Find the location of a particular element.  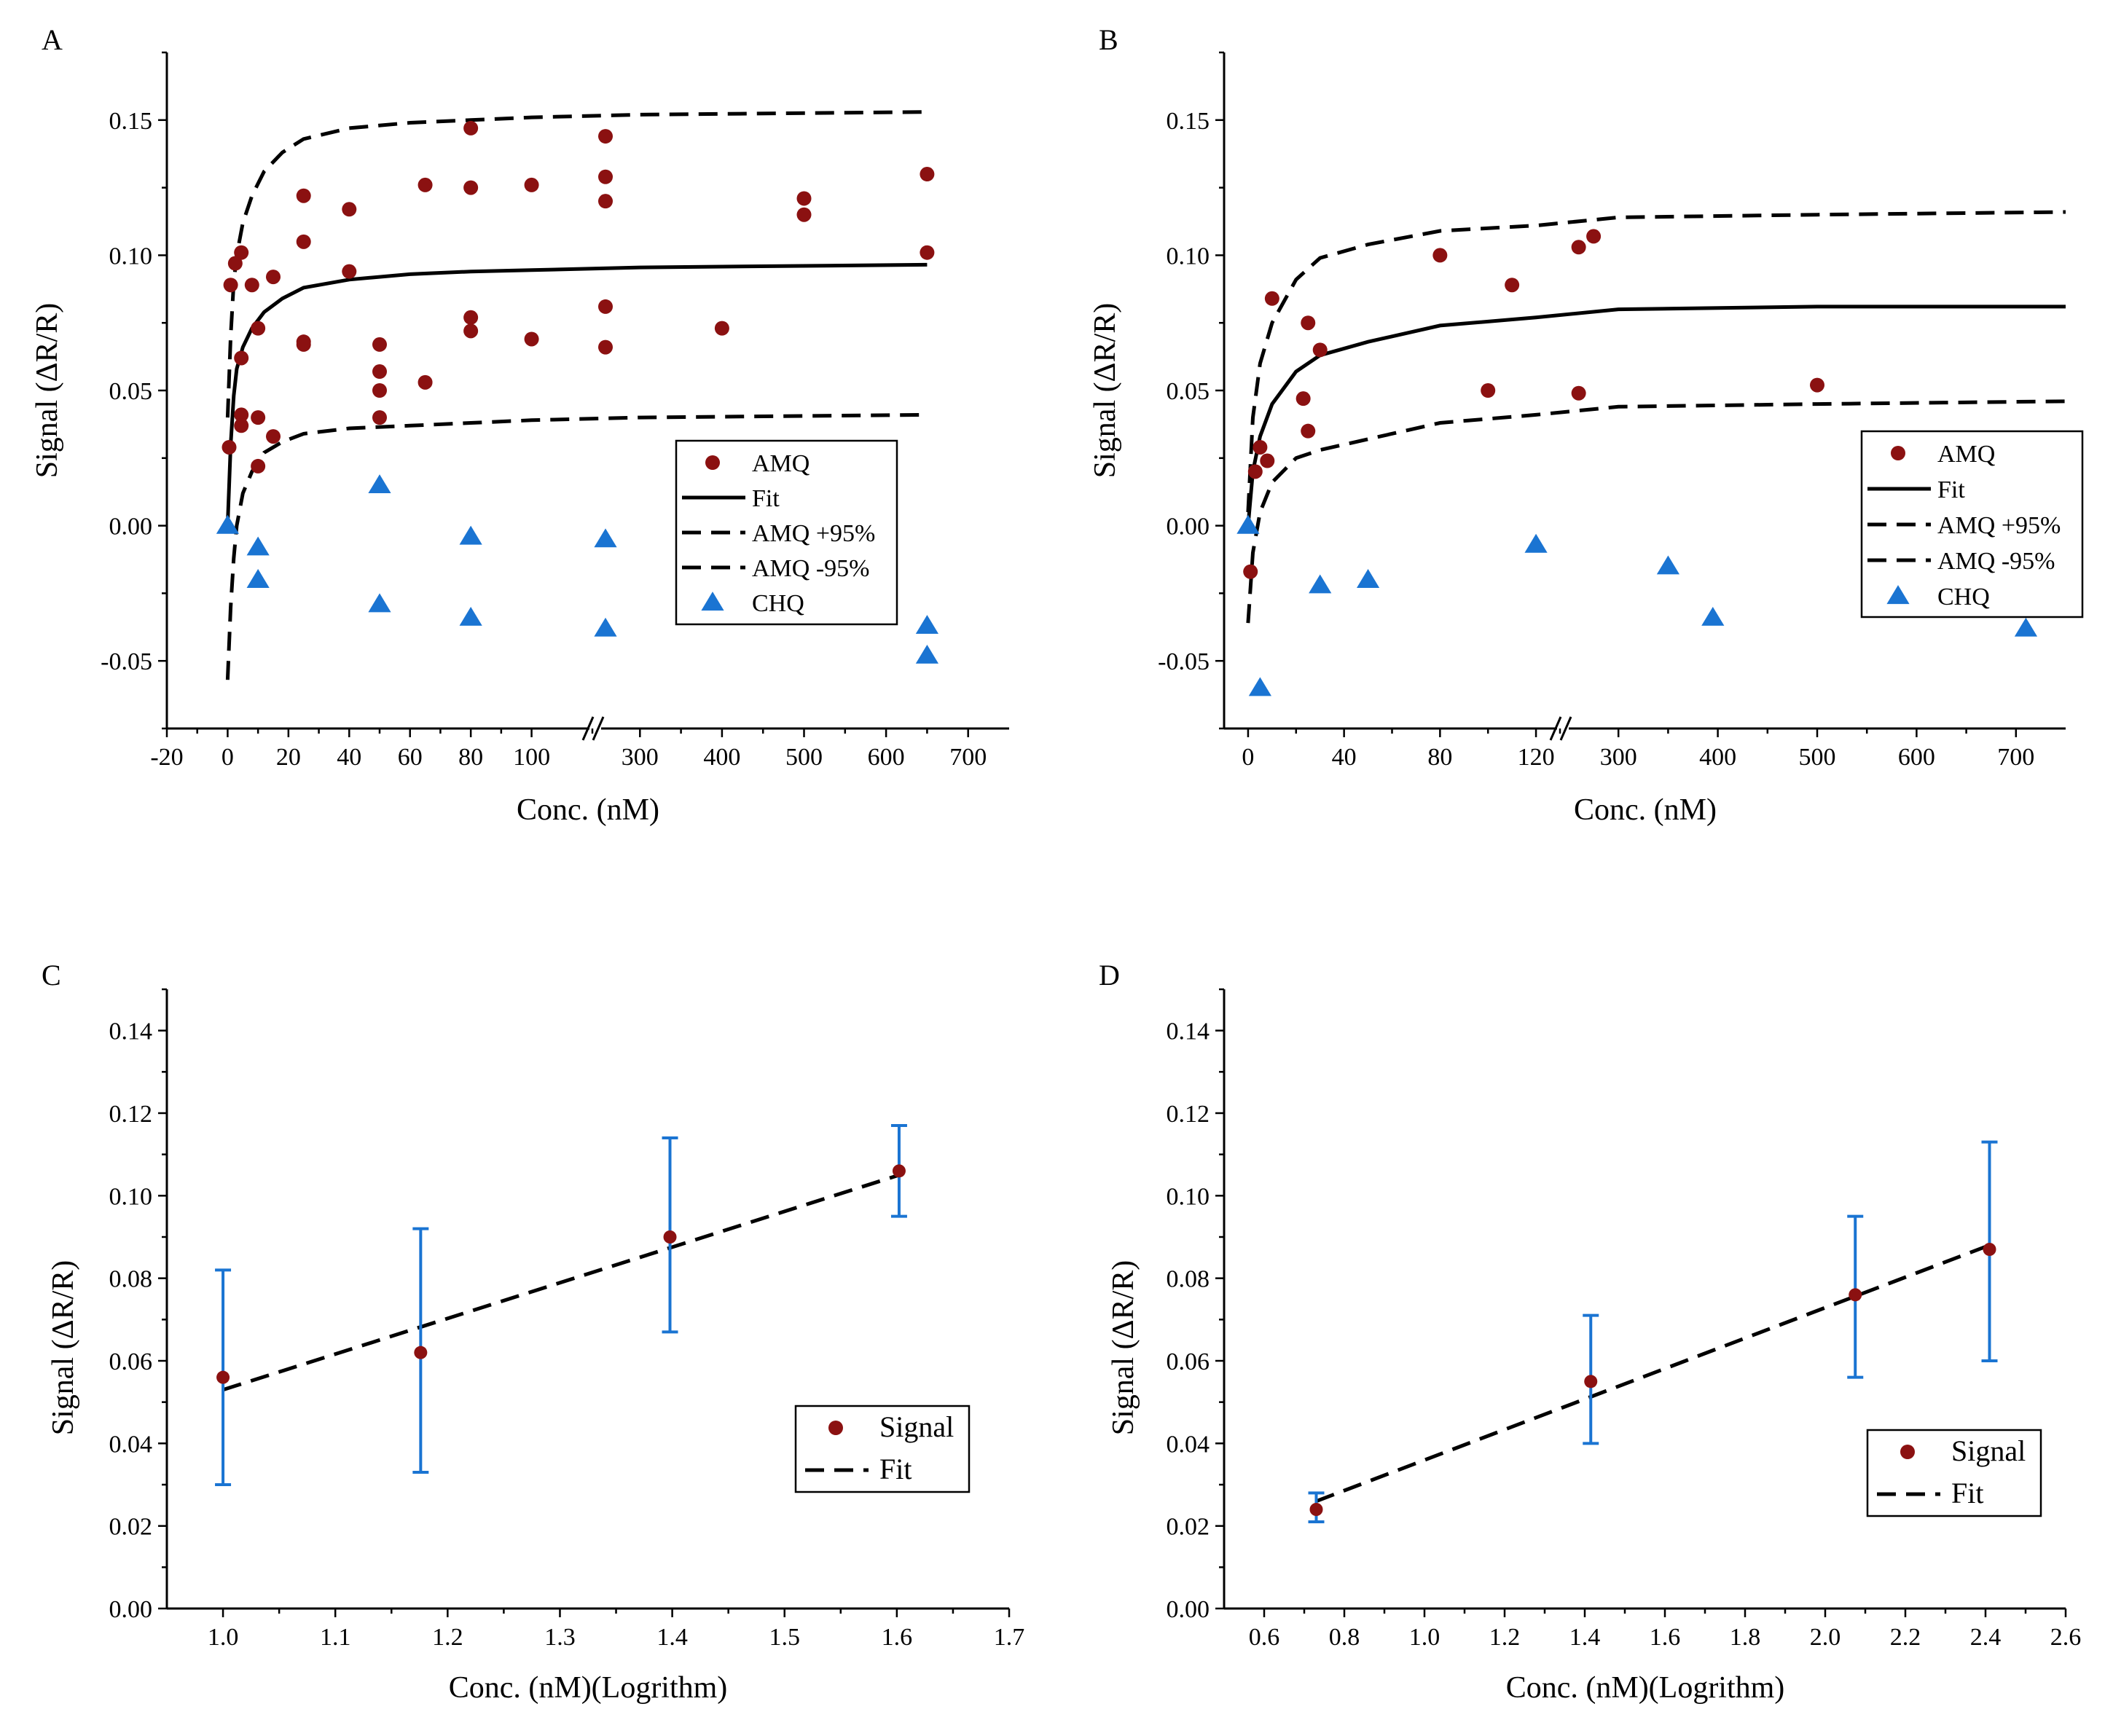

x-tick-label: 1.3 is located at coordinates (560, 1637).